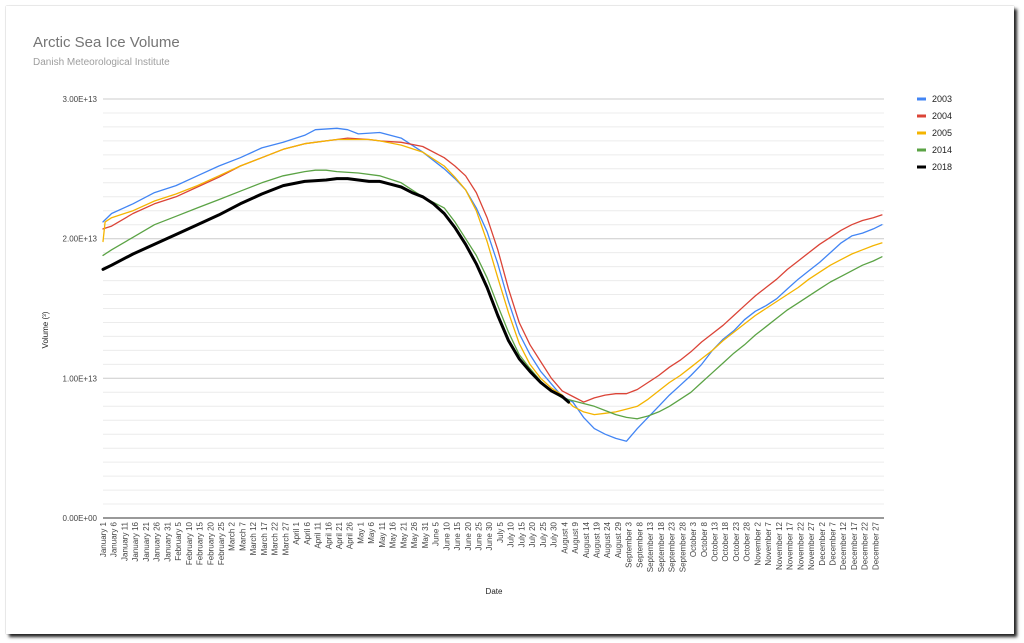  Describe the element at coordinates (80, 518) in the screenshot. I see `y-tick-label: 0.00E+00` at that location.